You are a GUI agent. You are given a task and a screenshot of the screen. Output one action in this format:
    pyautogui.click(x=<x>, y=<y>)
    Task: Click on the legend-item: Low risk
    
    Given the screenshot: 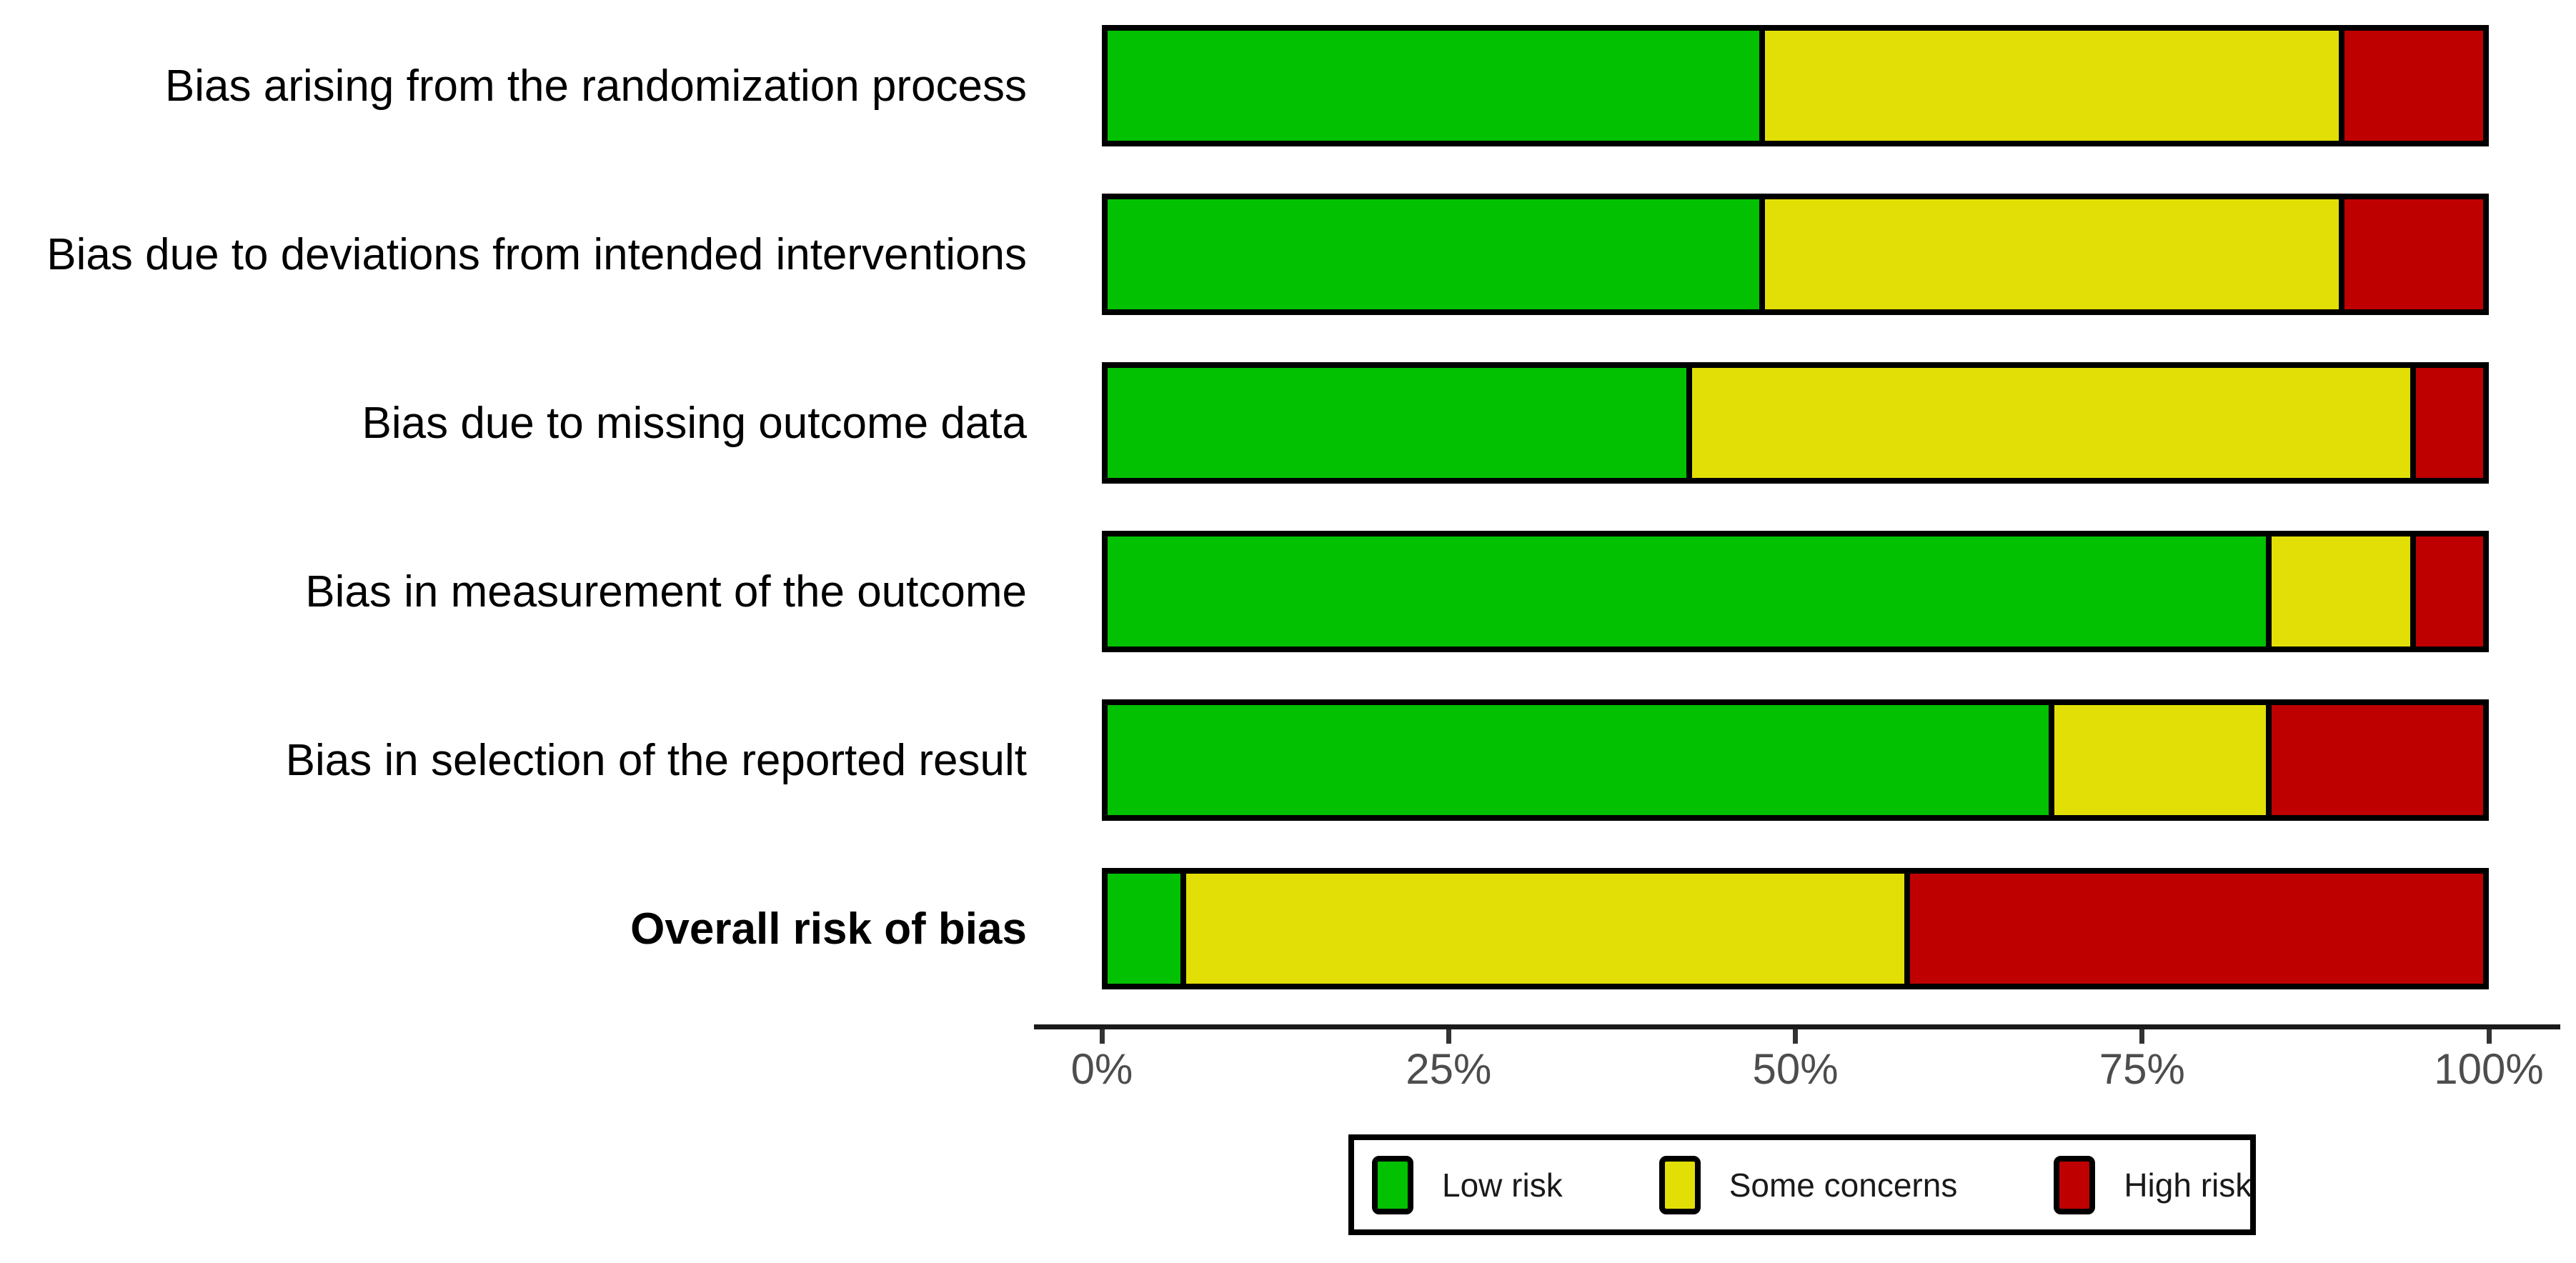 What is the action you would take?
    pyautogui.click(x=1467, y=1184)
    